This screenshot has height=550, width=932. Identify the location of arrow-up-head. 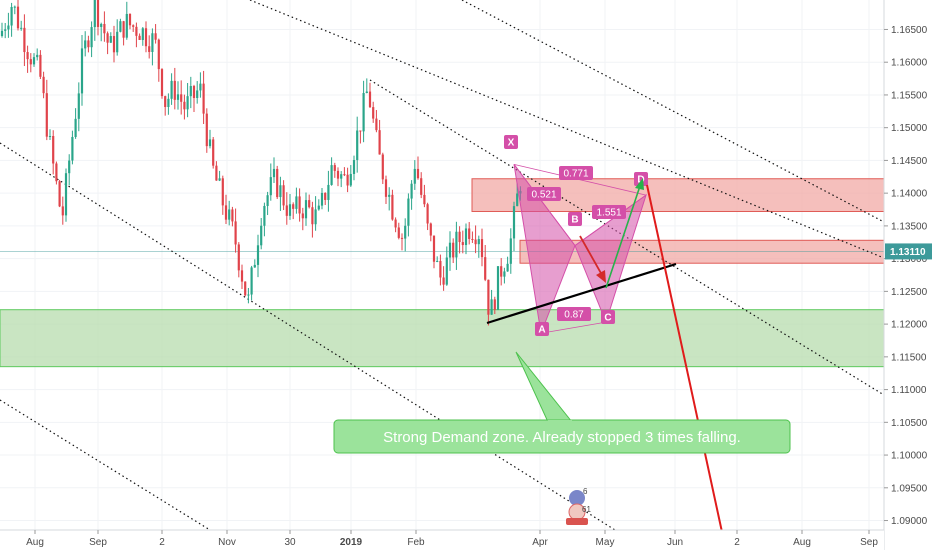
(639, 184).